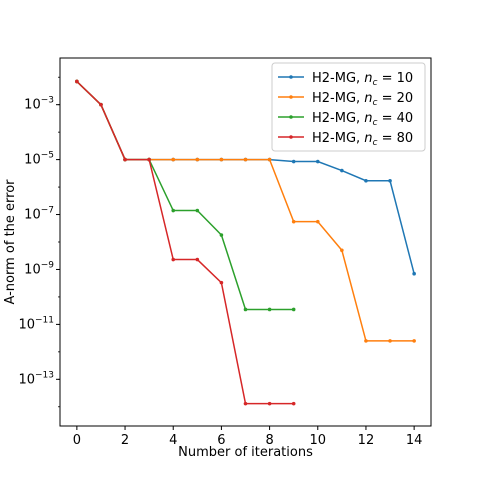 This screenshot has width=478, height=478. What do you see at coordinates (39, 242) in the screenshot?
I see `y-axis: 10⁻³ 10⁻⁵ 10⁻⁷ 10⁻⁹ 10⁻¹¹ 10⁻¹³` at bounding box center [39, 242].